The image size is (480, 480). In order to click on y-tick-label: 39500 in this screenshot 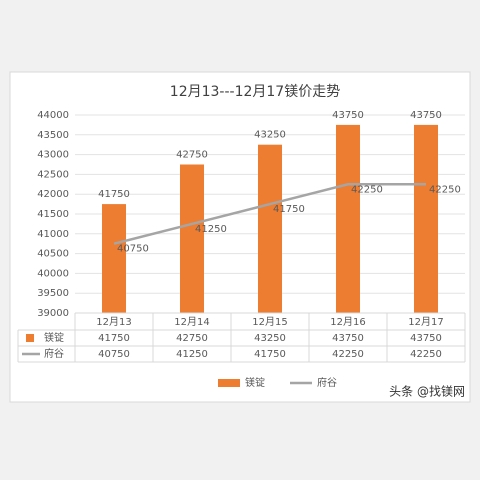, I will do `click(53, 293)`.